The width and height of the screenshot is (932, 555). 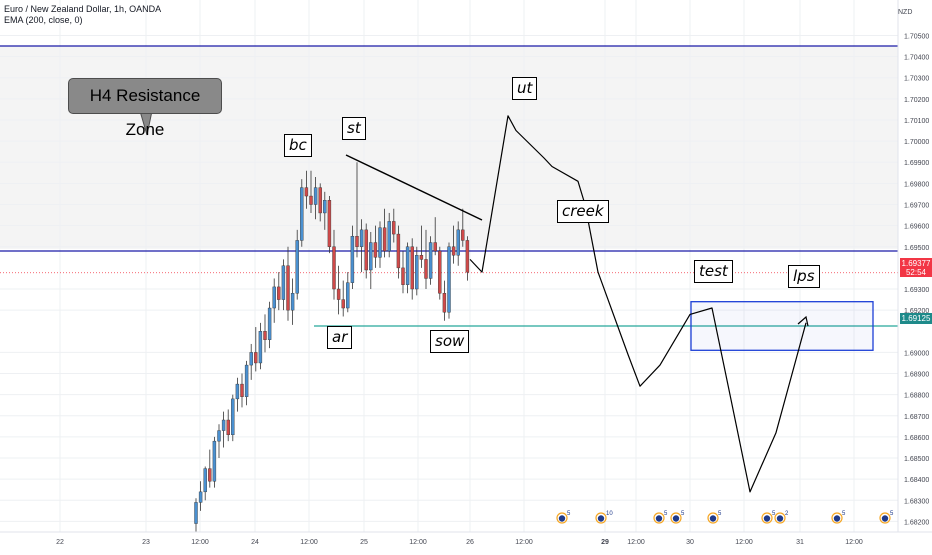 What do you see at coordinates (713, 271) in the screenshot?
I see `annotation-test: test` at bounding box center [713, 271].